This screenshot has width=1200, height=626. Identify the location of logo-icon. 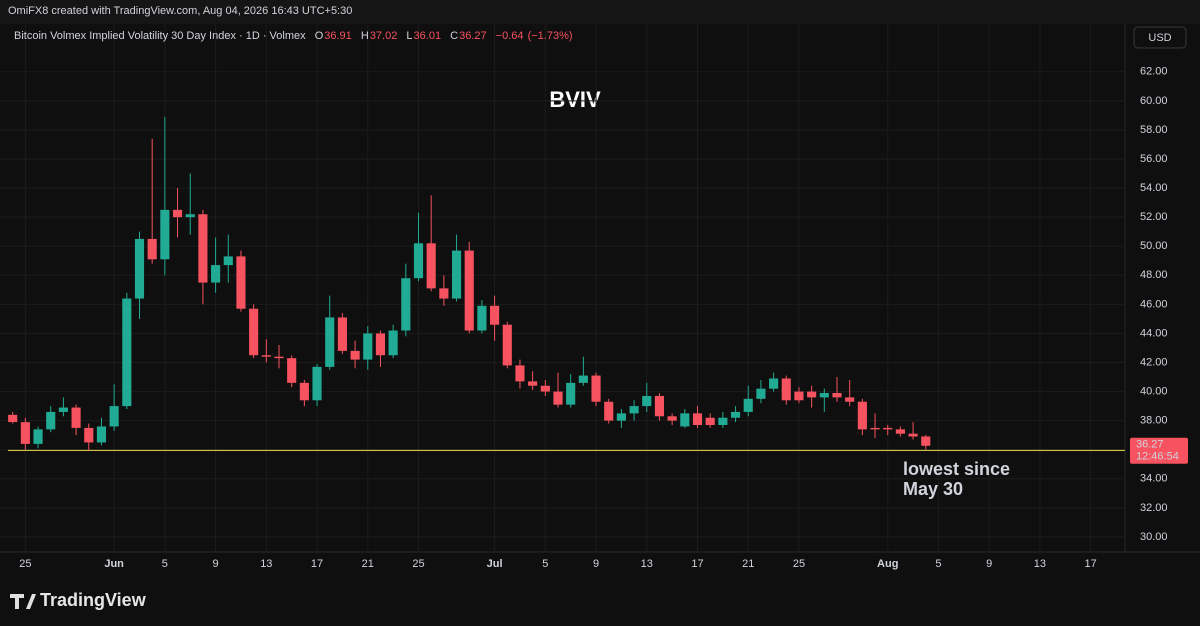
(23, 601).